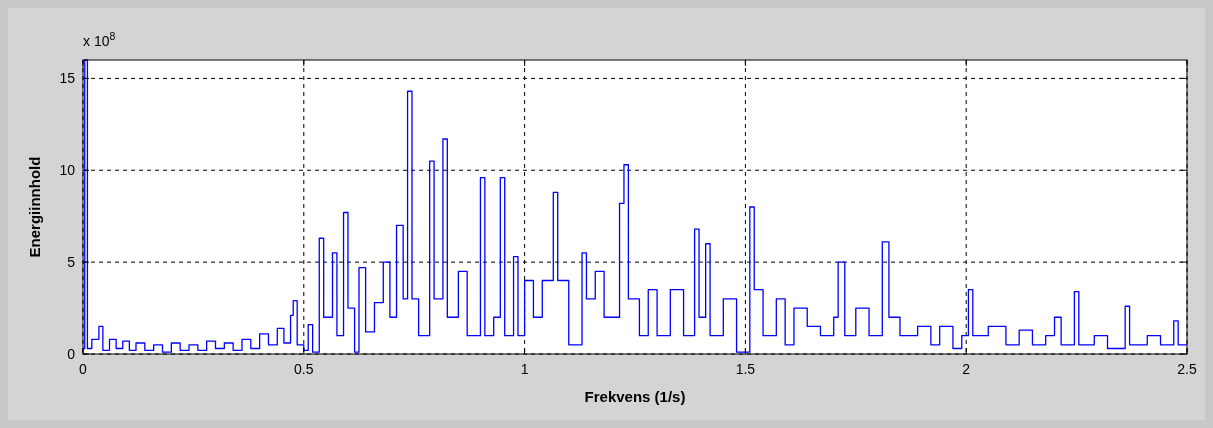  What do you see at coordinates (34, 207) in the screenshot?
I see `y-axis-title: Energiinnhold` at bounding box center [34, 207].